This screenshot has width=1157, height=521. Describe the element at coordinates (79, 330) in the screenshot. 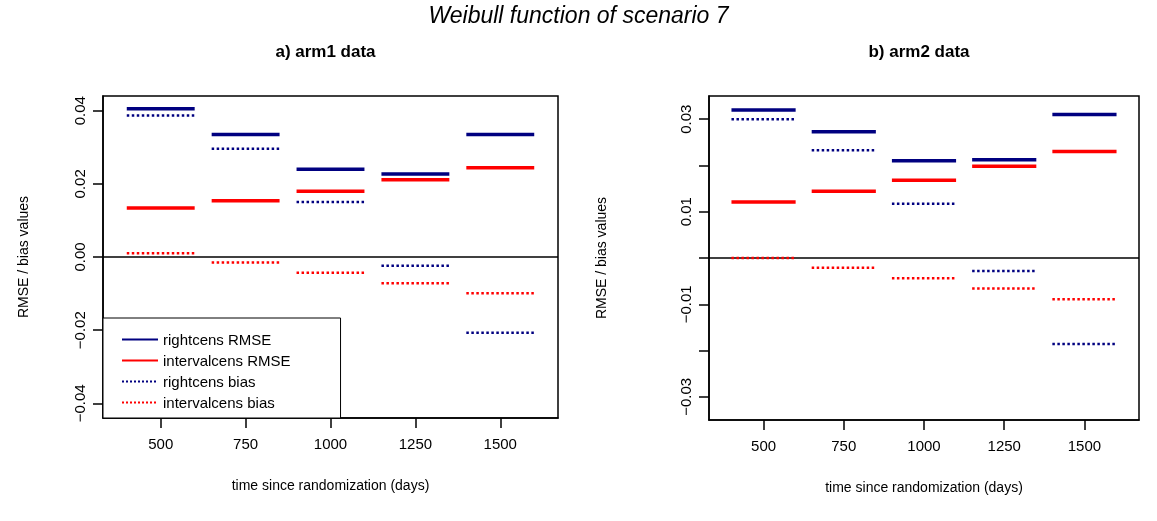

I see `y-tick-label: −0.02` at that location.